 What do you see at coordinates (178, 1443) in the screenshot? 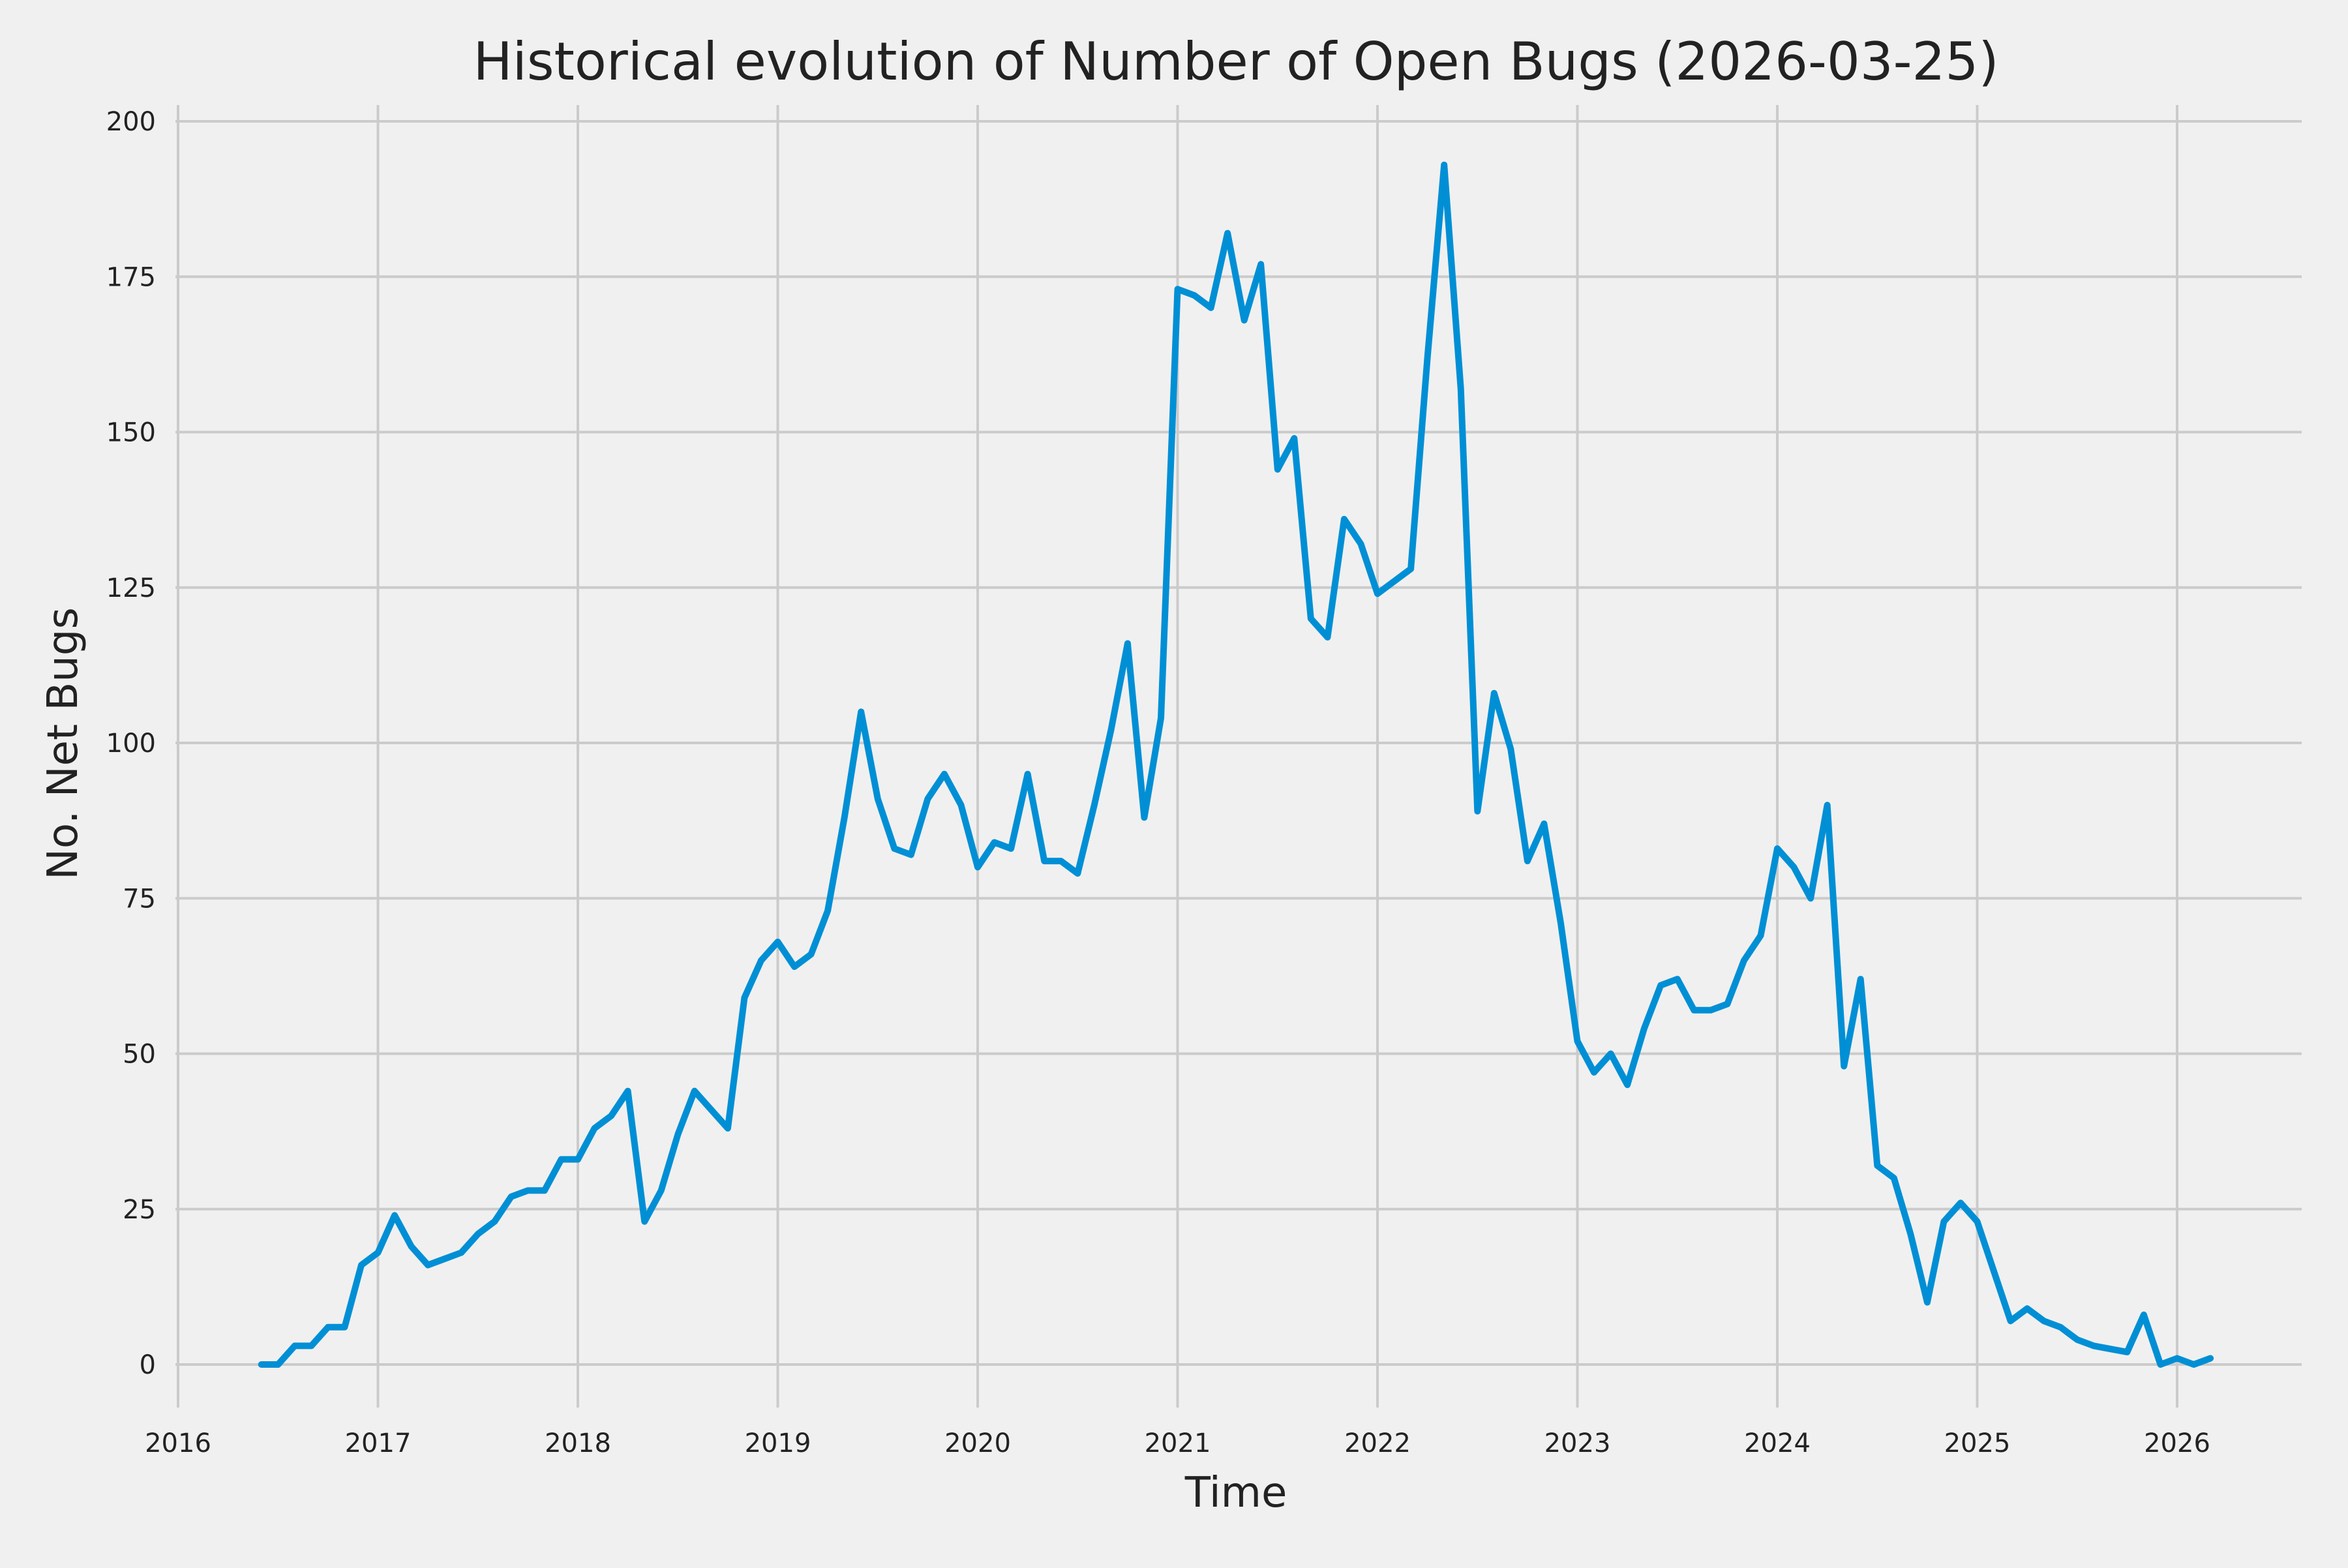
I see `x-tick-label: 2016` at bounding box center [178, 1443].